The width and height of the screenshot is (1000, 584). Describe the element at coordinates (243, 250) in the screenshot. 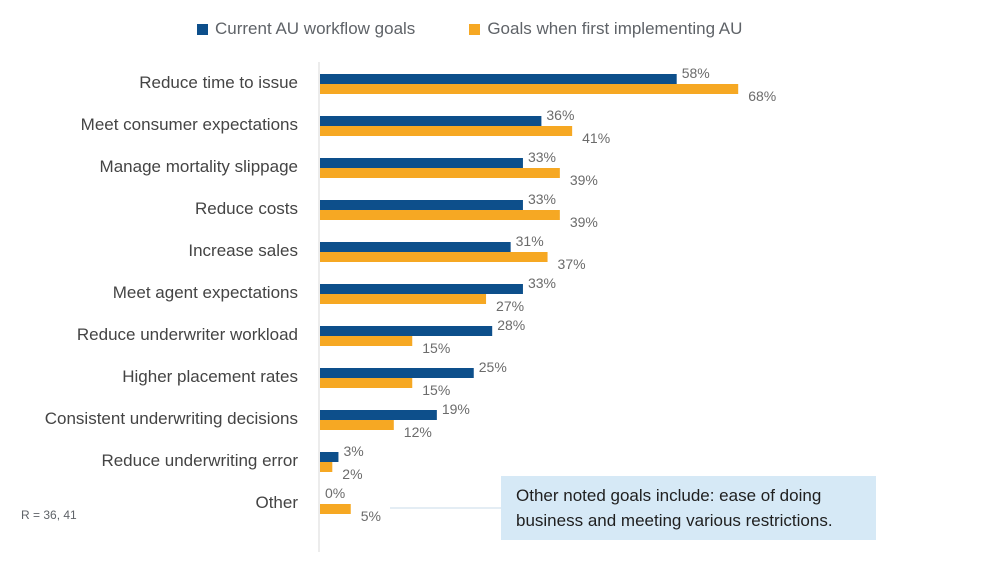

I see `category-label-increase-sales: Increase sales` at that location.